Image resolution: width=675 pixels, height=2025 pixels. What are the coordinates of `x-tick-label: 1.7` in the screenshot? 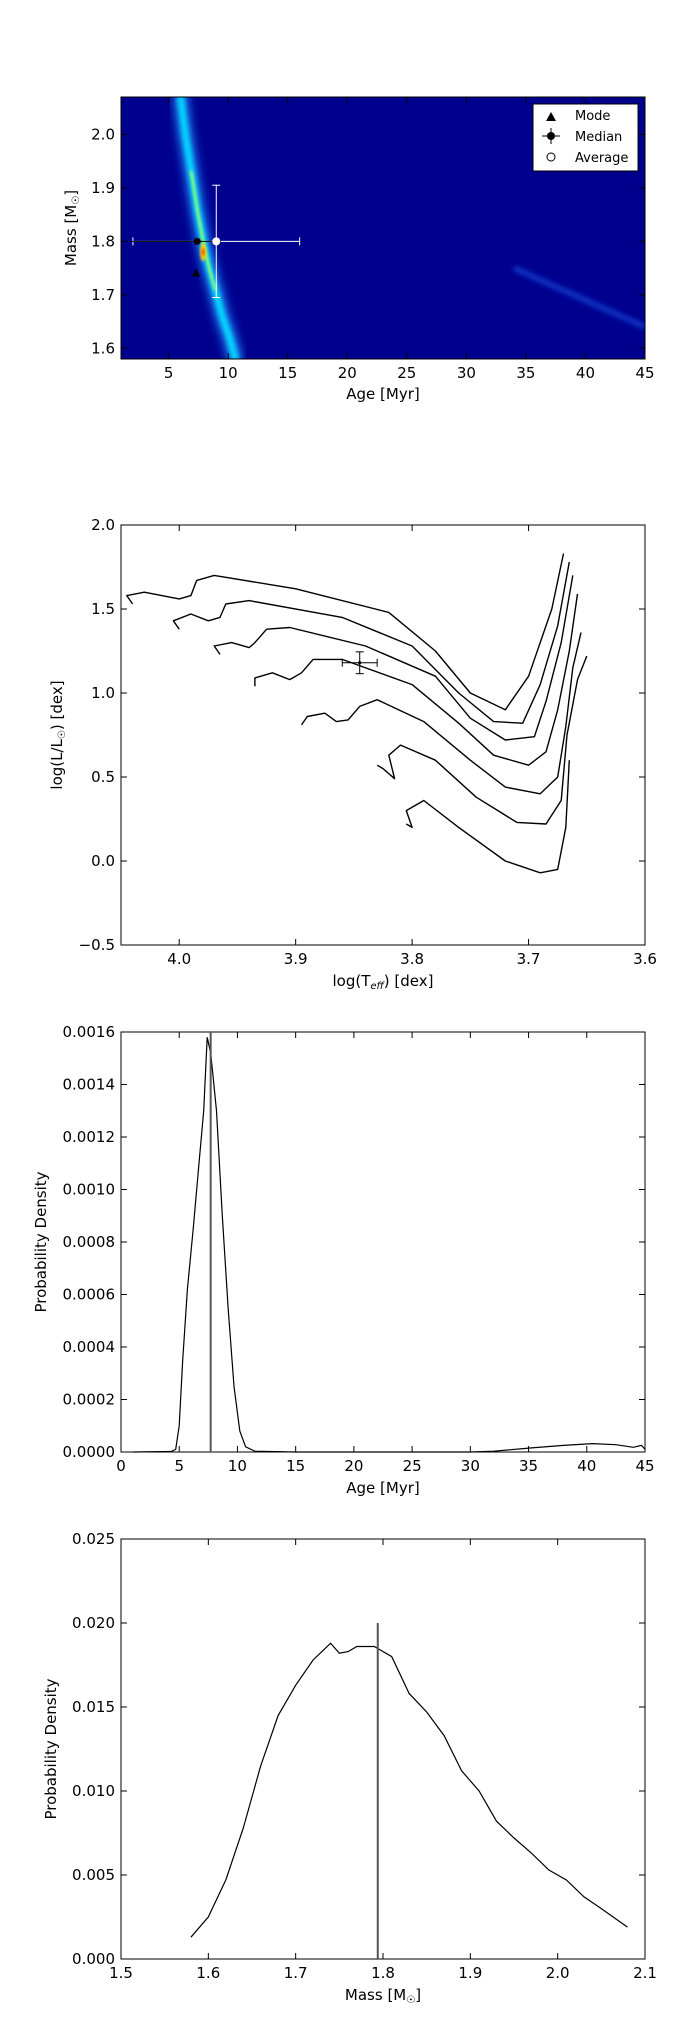 It's located at (296, 1973).